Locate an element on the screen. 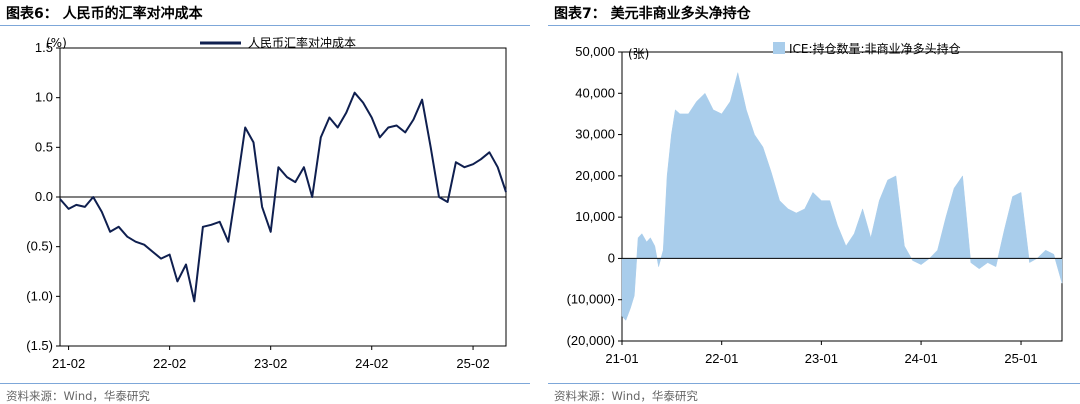  y-unit-label: (张) is located at coordinates (638, 54).